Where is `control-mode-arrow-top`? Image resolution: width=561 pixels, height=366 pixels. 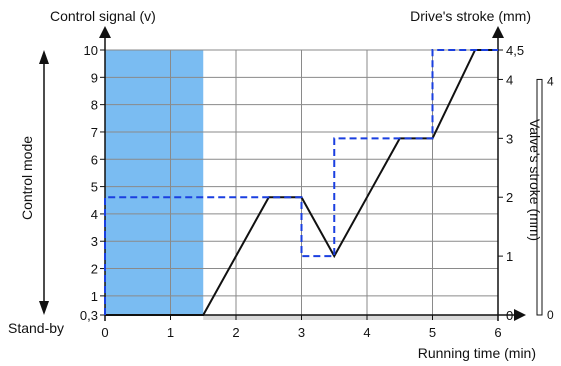
control-mode-arrow-top is located at coordinates (44, 57).